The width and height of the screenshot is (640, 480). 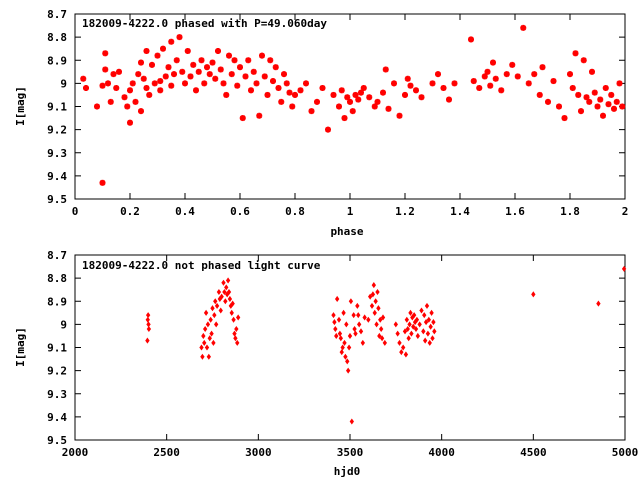 I want to click on x-tick-label: 5000, so click(x=625, y=452).